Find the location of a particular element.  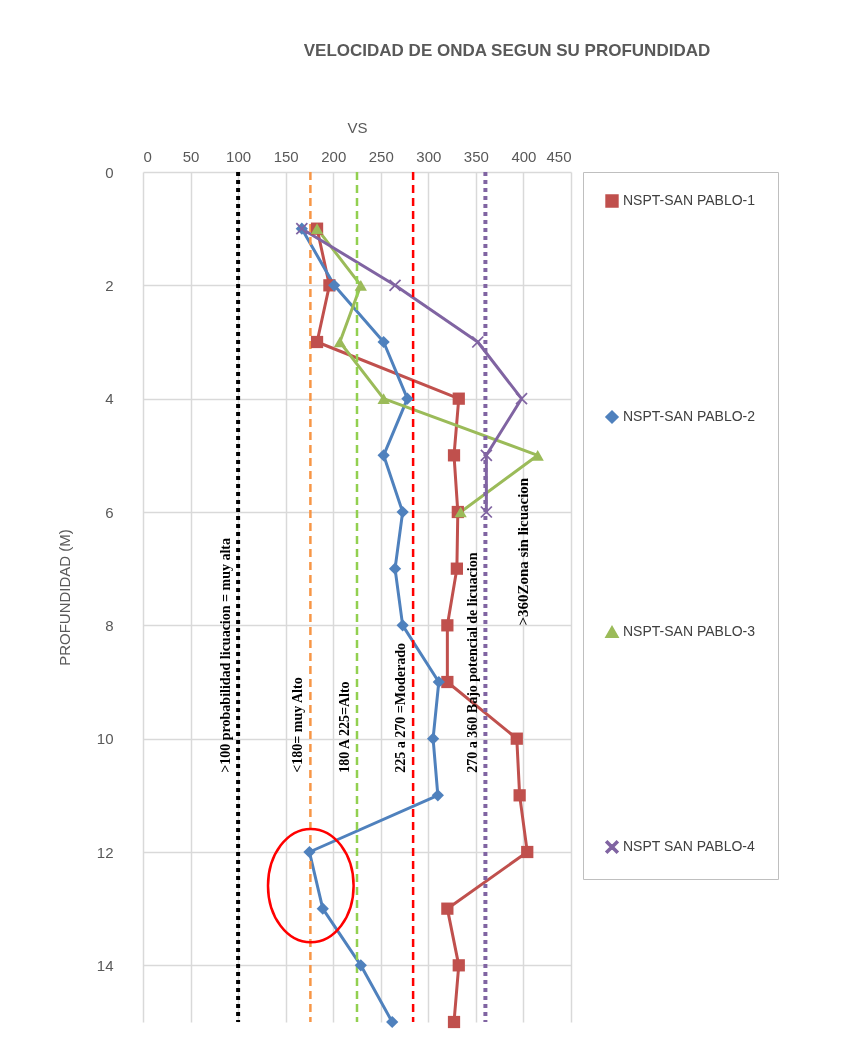

legend-label: NSPT-SAN PABLO-2 is located at coordinates (689, 416).